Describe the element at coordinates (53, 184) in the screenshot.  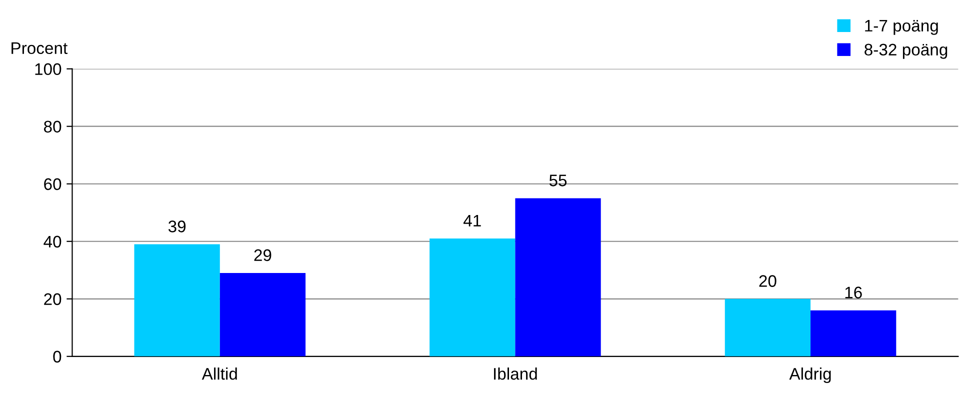
I see `y-tick-label: 60` at that location.